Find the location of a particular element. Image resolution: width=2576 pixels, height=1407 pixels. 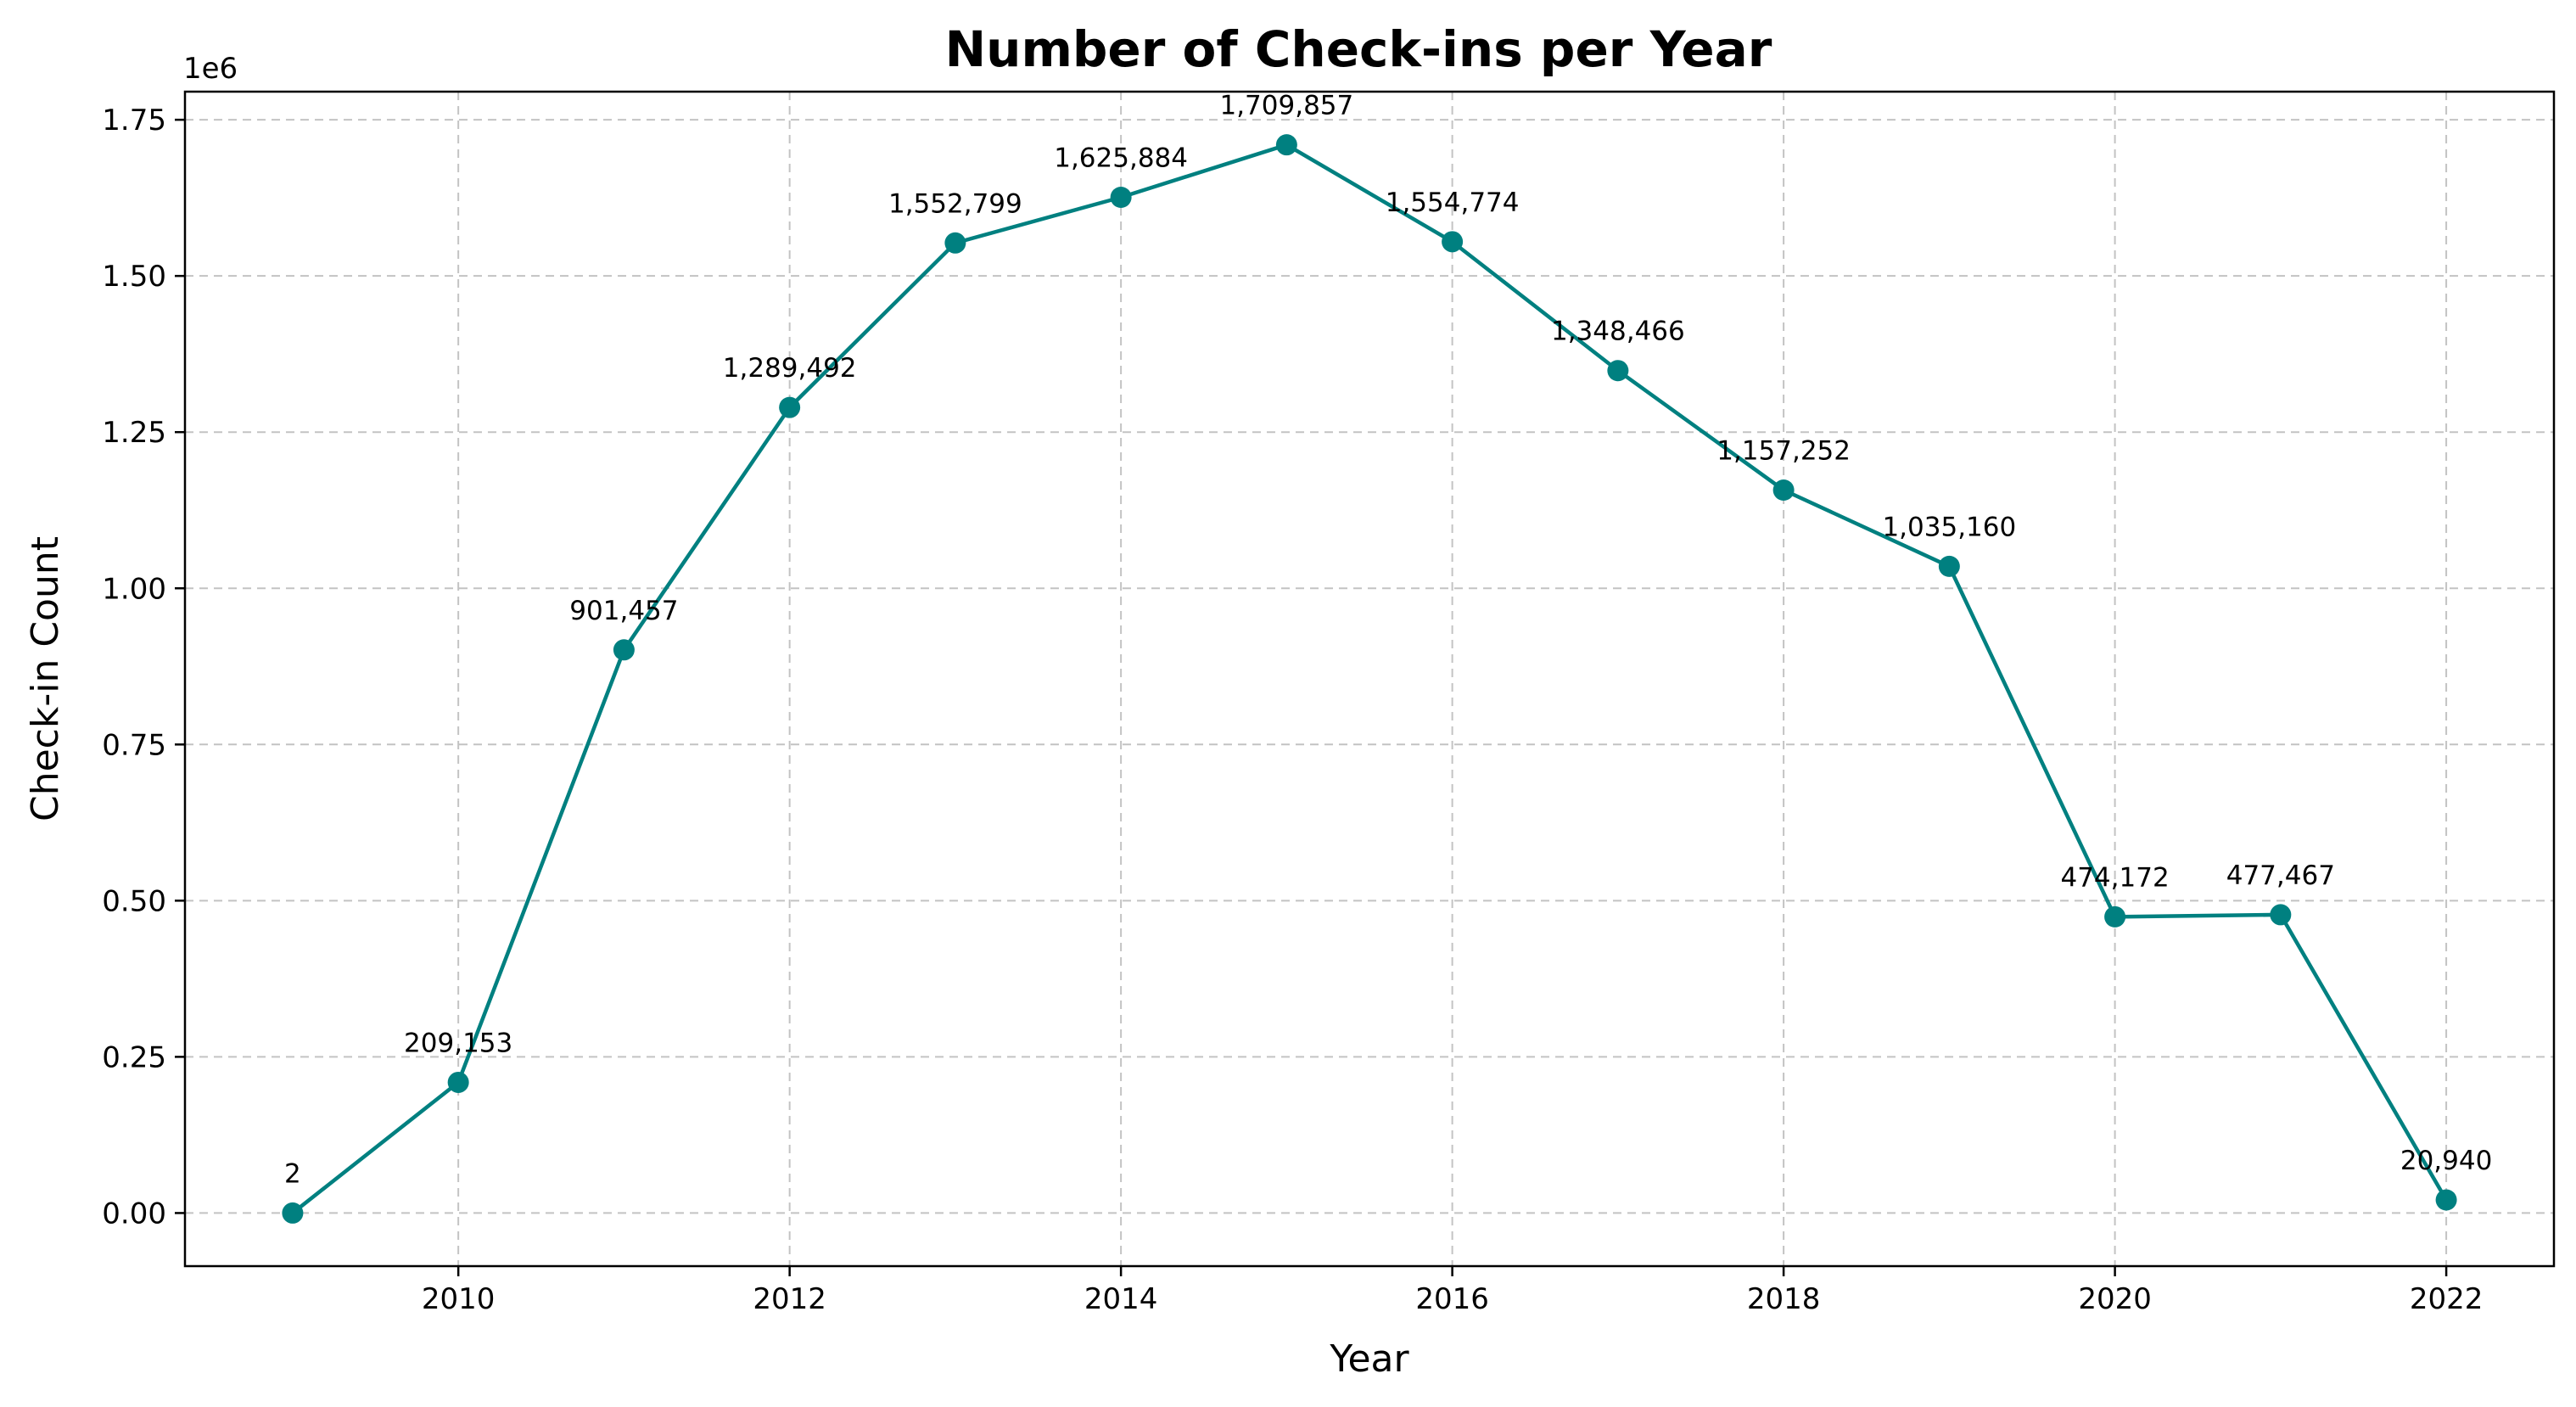

data-label: 901,457 is located at coordinates (624, 611).